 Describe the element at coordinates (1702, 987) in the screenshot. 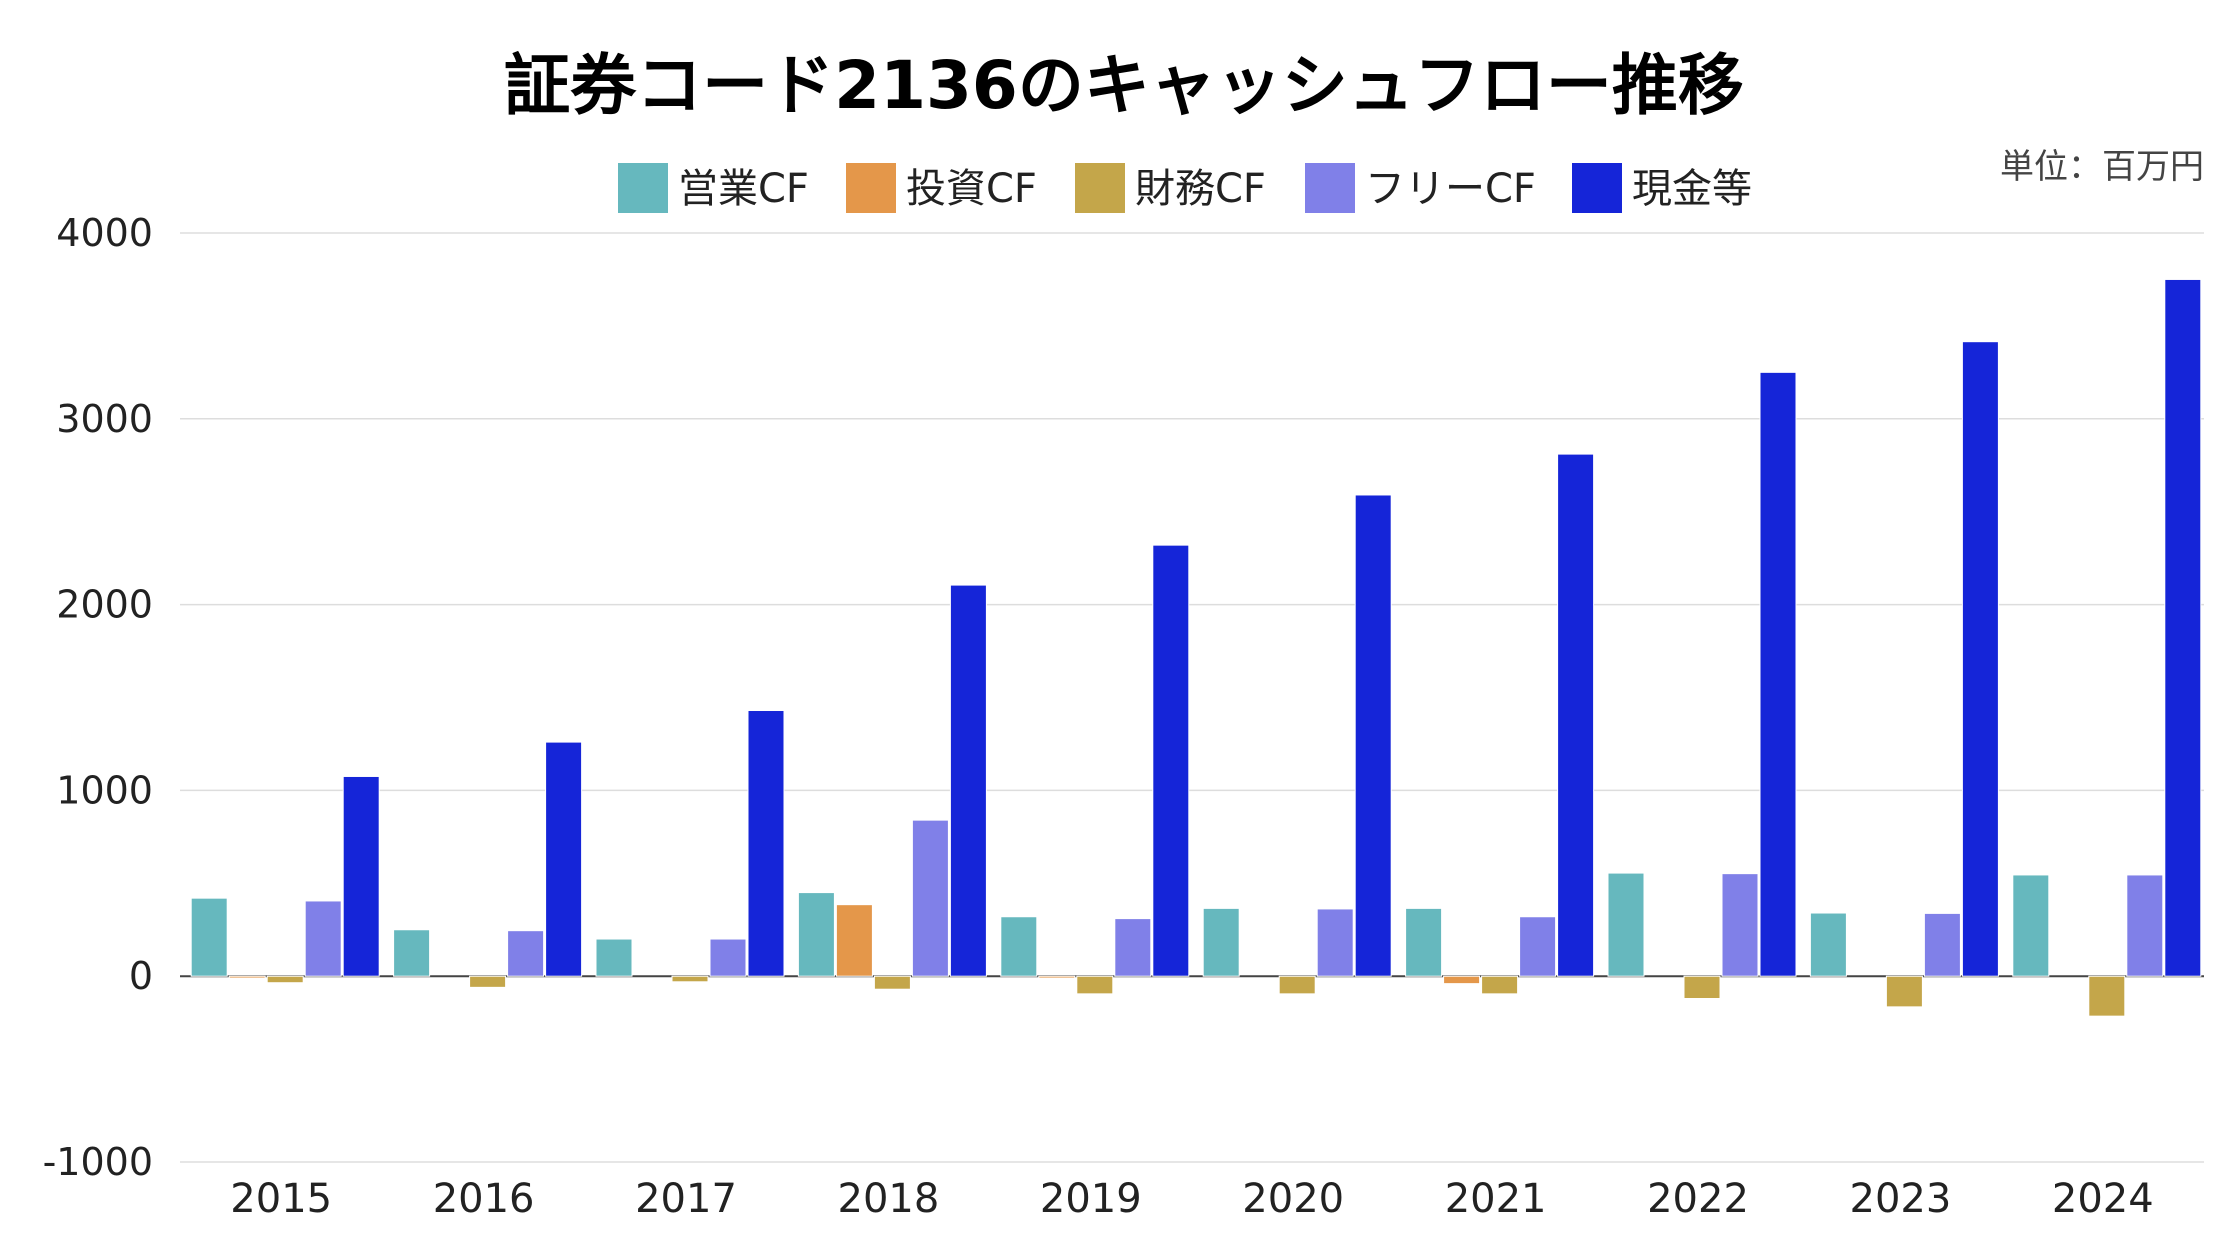

I see `bar-2022-財務CF` at that location.